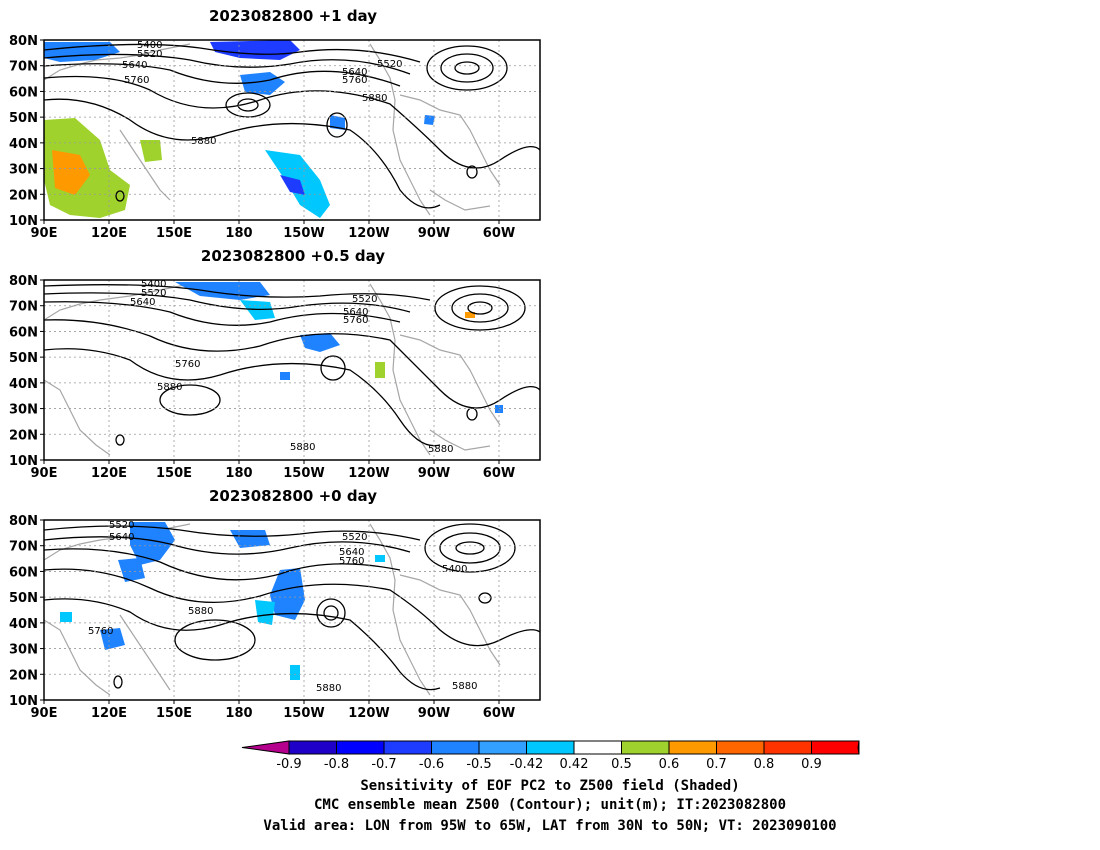 The width and height of the screenshot is (1100, 850). I want to click on colorbar-tick-label: 0.5, so click(621, 764).